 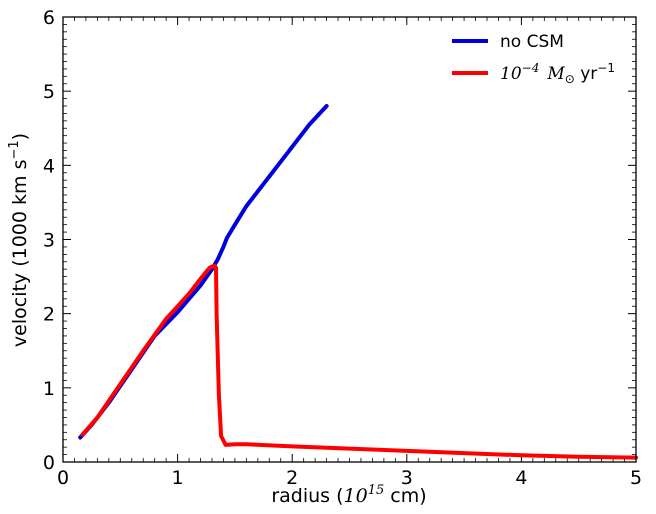 I want to click on x-tick-label: 4, so click(x=521, y=478).